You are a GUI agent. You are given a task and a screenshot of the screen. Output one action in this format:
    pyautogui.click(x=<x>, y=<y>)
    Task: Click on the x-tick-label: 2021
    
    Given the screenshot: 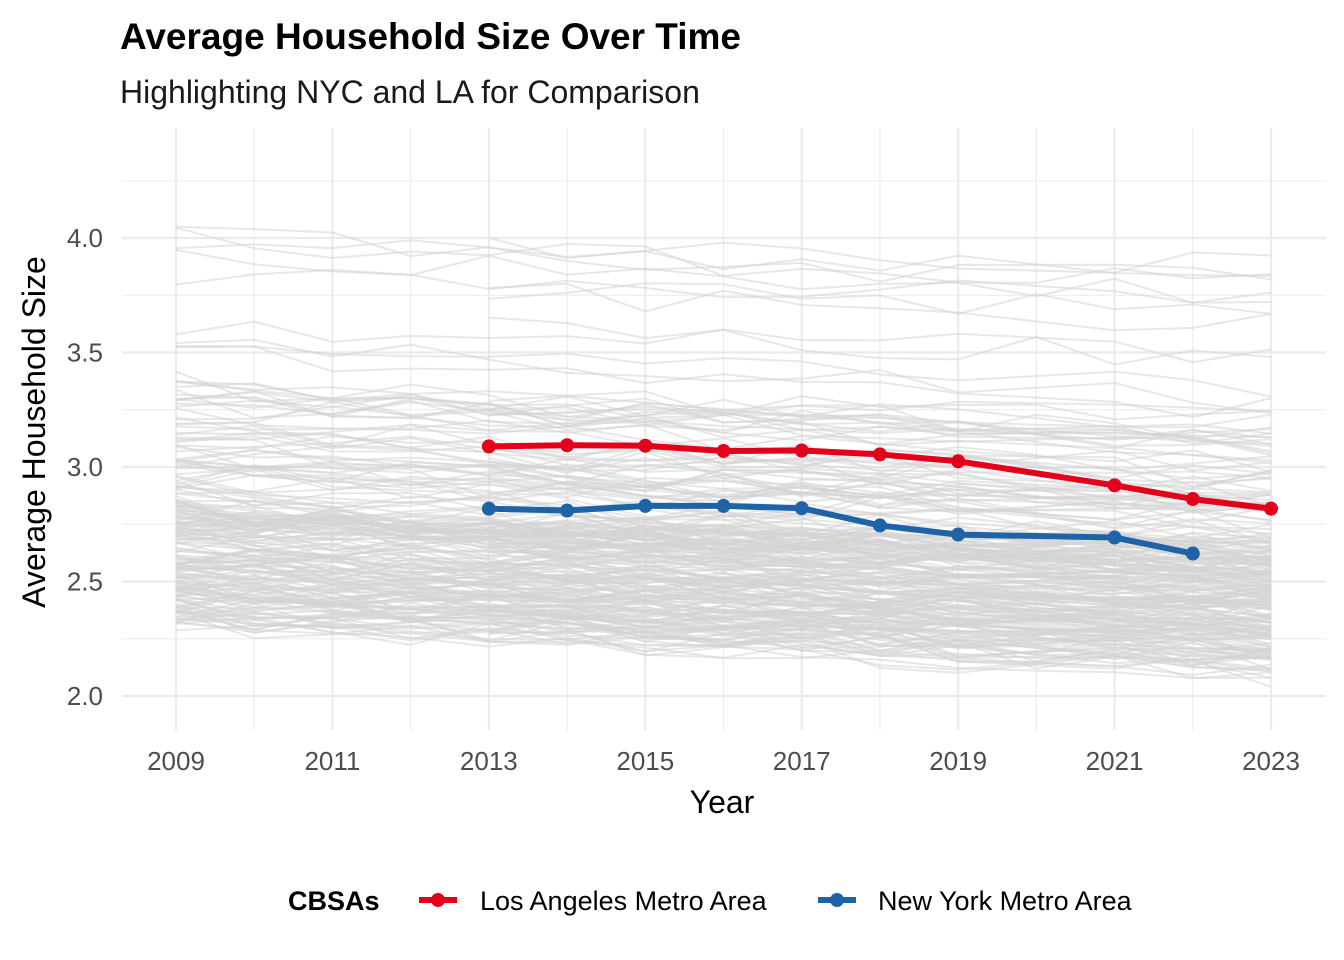 What is the action you would take?
    pyautogui.click(x=1115, y=761)
    